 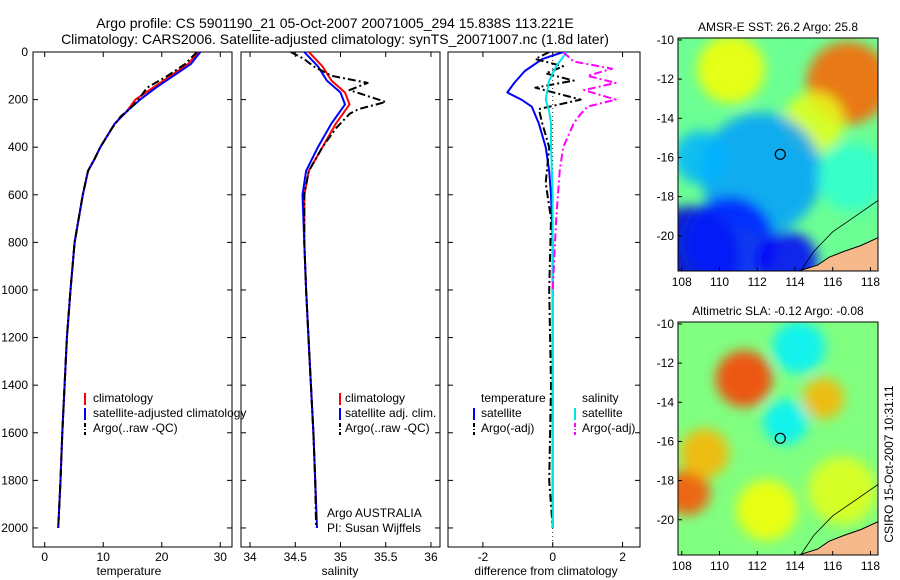 I want to click on sla-xtick-label-2: 112, so click(x=757, y=566).